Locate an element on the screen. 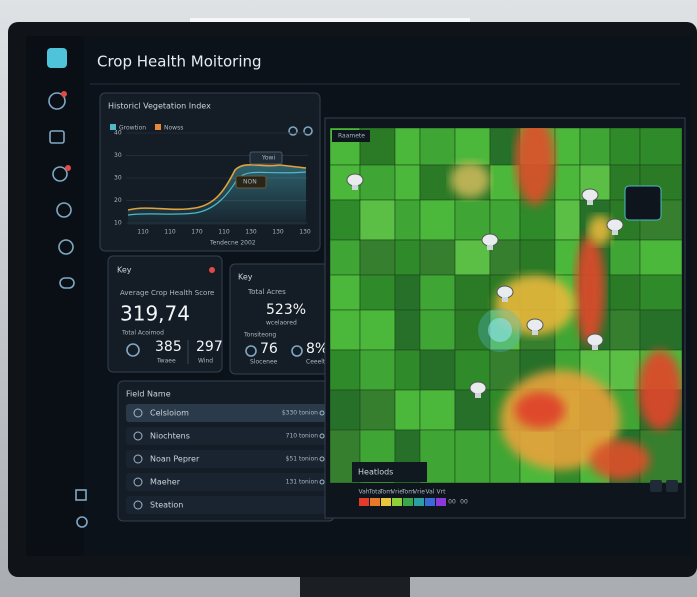 The width and height of the screenshot is (697, 597). stat-label: Ceeelt is located at coordinates (316, 362).